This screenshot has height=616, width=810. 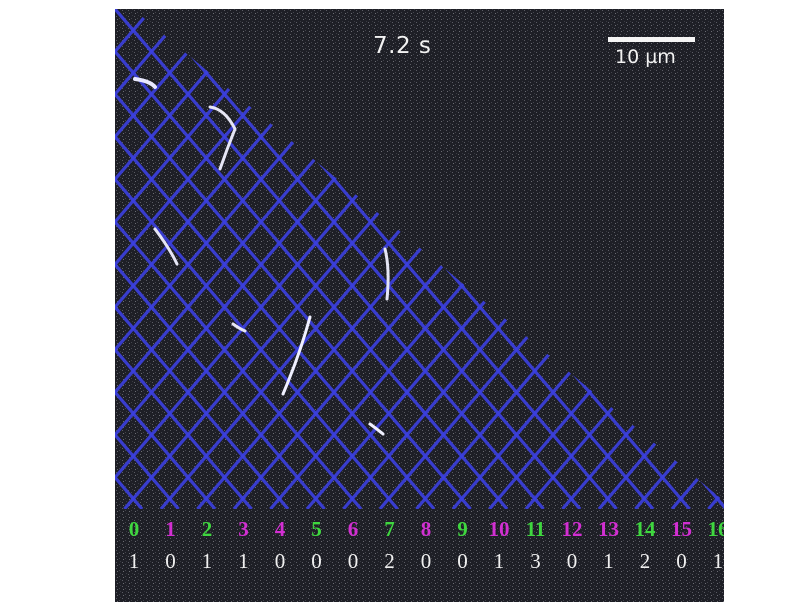 I want to click on timestamp-label: 7.2 s, so click(x=402, y=46).